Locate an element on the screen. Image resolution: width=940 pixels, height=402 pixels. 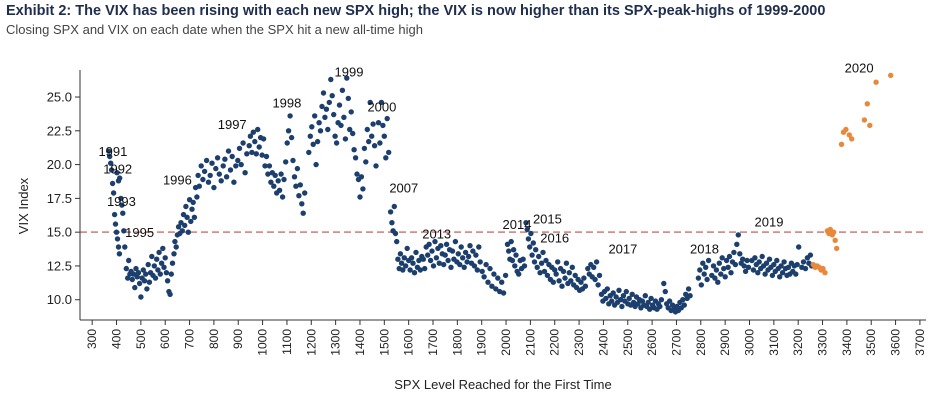
year-label: 2017 is located at coordinates (622, 248).